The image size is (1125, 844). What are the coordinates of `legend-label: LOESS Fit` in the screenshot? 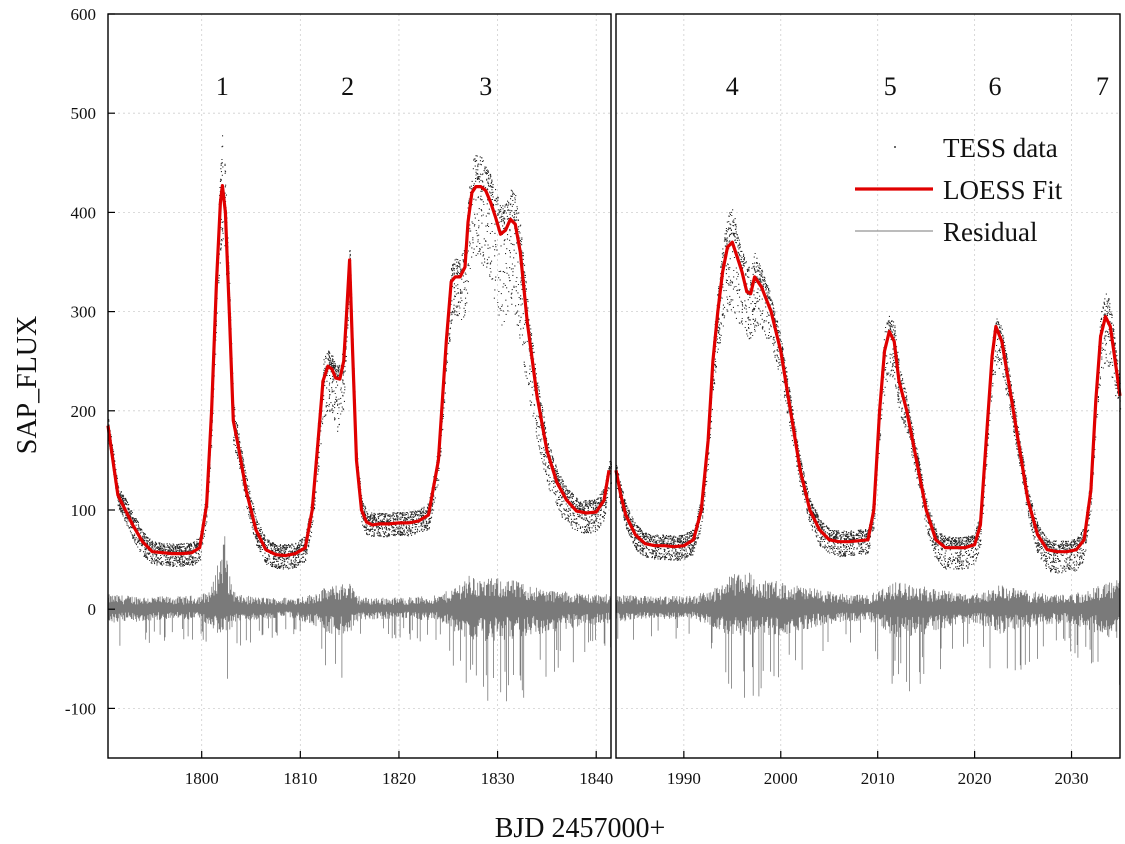 It's located at (1003, 190).